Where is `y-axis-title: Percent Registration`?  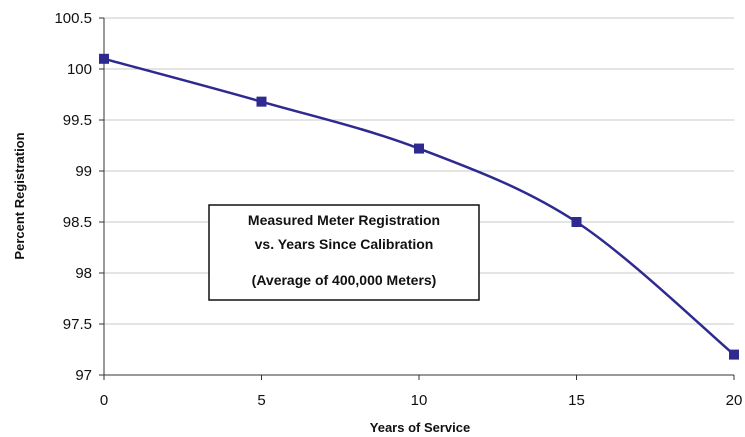
y-axis-title: Percent Registration is located at coordinates (19, 195).